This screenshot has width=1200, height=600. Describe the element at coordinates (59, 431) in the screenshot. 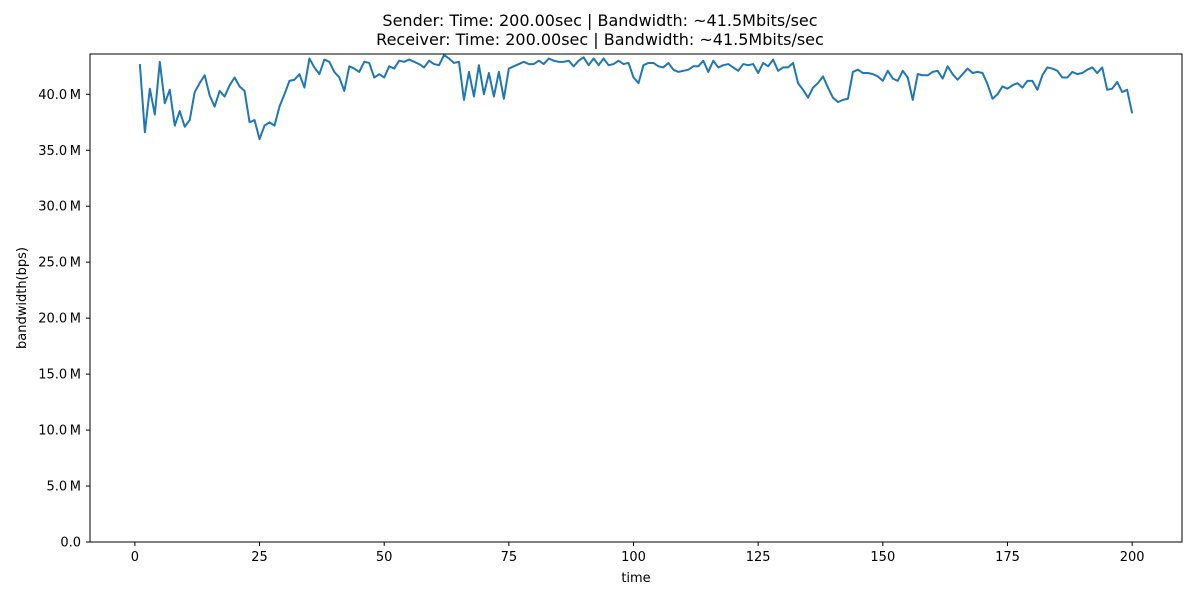

I see `y-tick-label: 10.0 M` at that location.